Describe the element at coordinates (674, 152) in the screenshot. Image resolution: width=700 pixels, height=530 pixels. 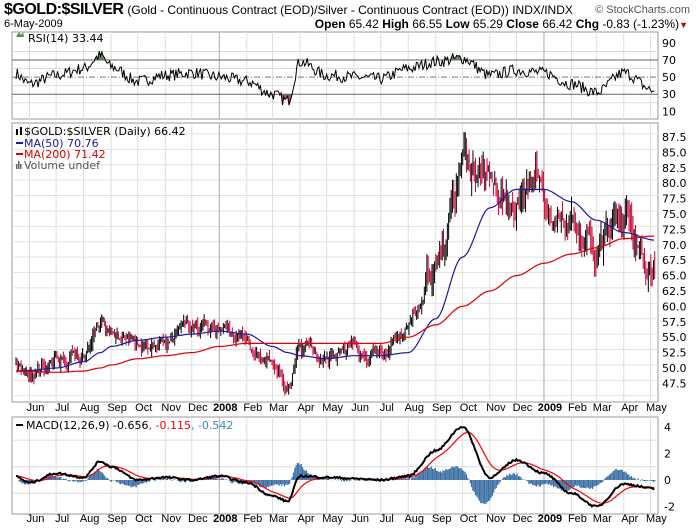
I see `price-tick-label: 85.0` at that location.